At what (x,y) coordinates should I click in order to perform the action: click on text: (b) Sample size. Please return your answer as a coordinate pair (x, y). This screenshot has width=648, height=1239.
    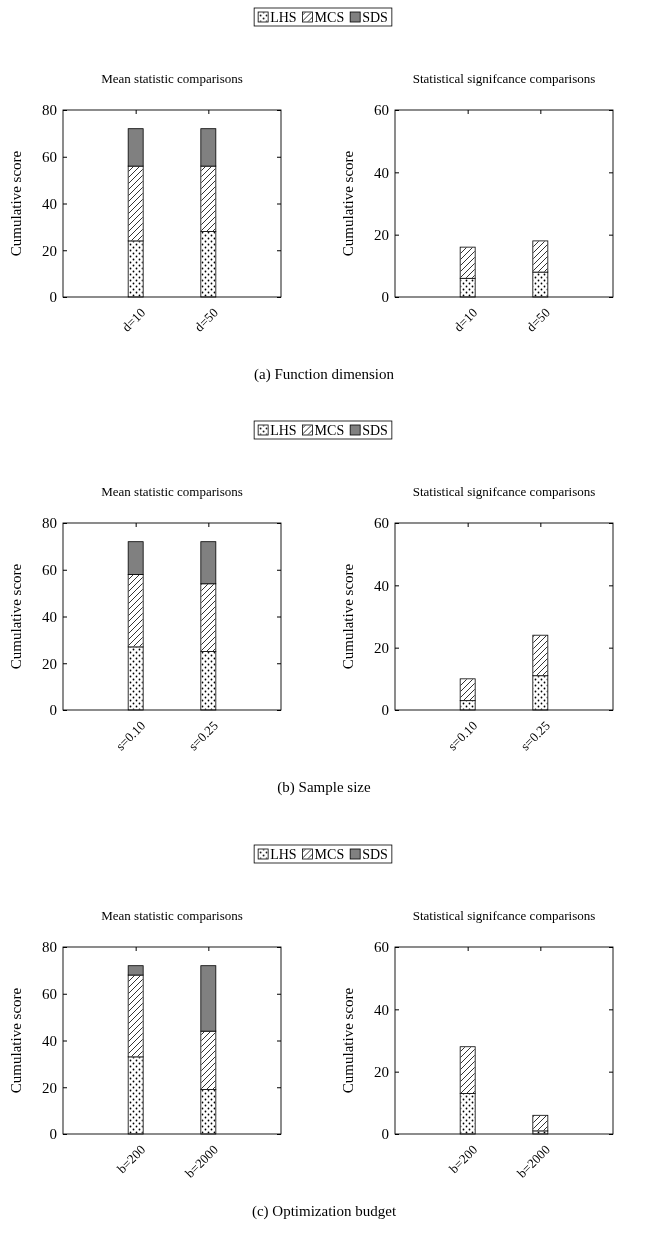
    Looking at the image, I should click on (324, 787).